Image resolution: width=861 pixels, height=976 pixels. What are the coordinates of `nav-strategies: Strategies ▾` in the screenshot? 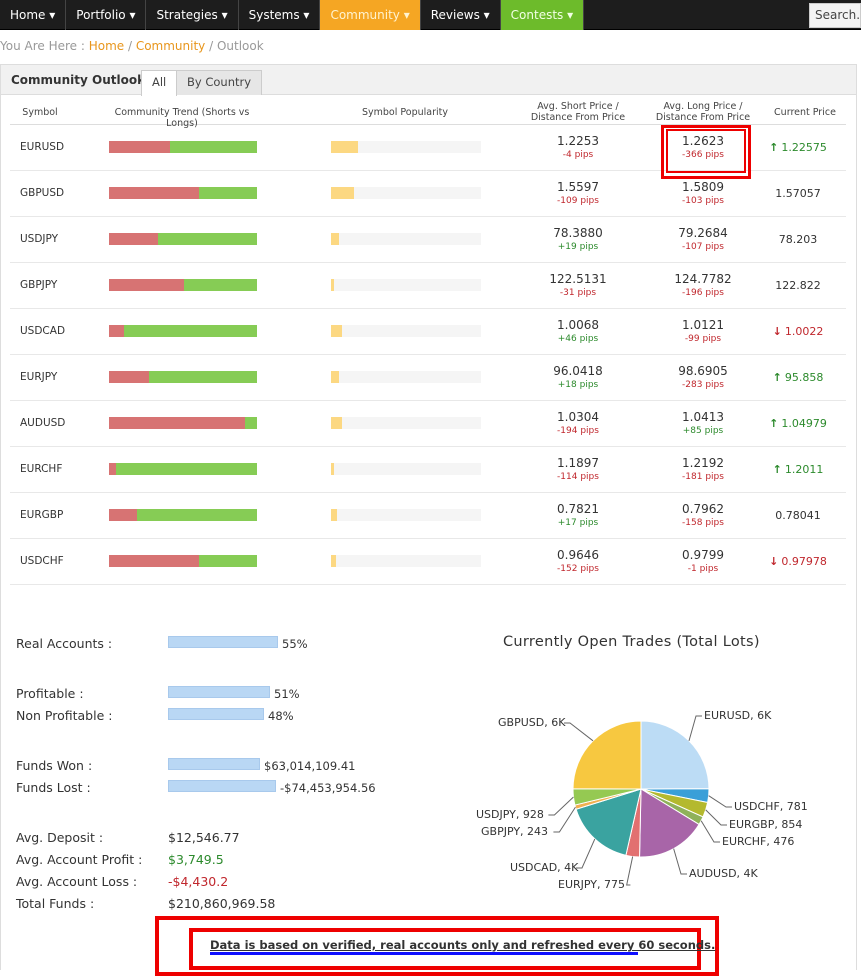 It's located at (192, 15).